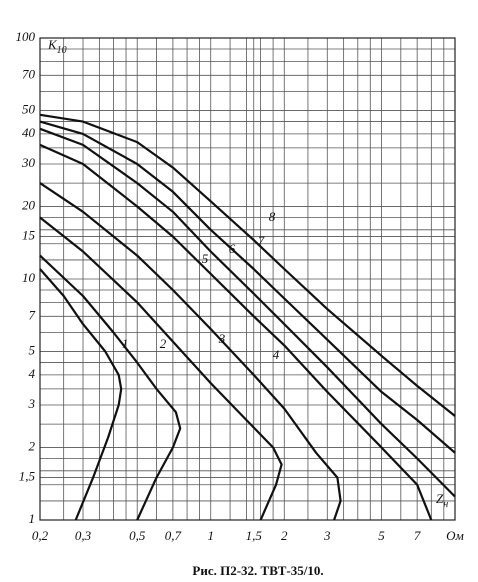  Describe the element at coordinates (173, 535) in the screenshot. I see `x-tick-label: 0,7` at that location.